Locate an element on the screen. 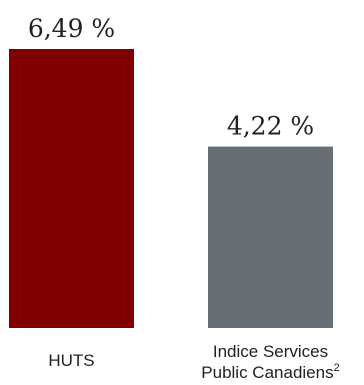 This screenshot has height=385, width=364. category-label-2: Indice Services is located at coordinates (270, 351).